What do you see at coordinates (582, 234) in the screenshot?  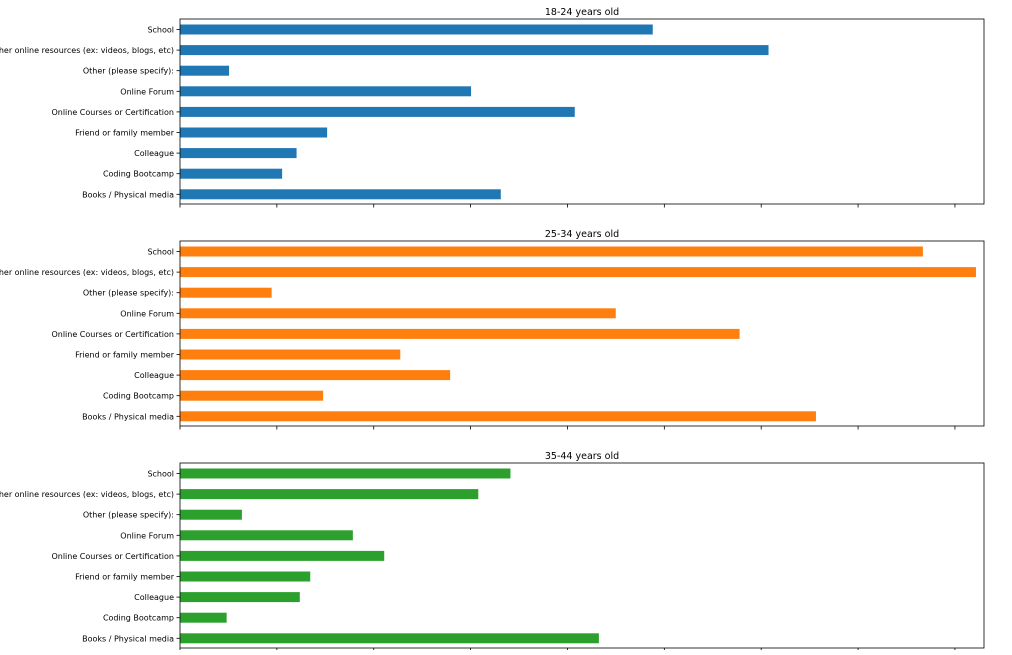 I see `panel-title: 25-34 years old` at bounding box center [582, 234].